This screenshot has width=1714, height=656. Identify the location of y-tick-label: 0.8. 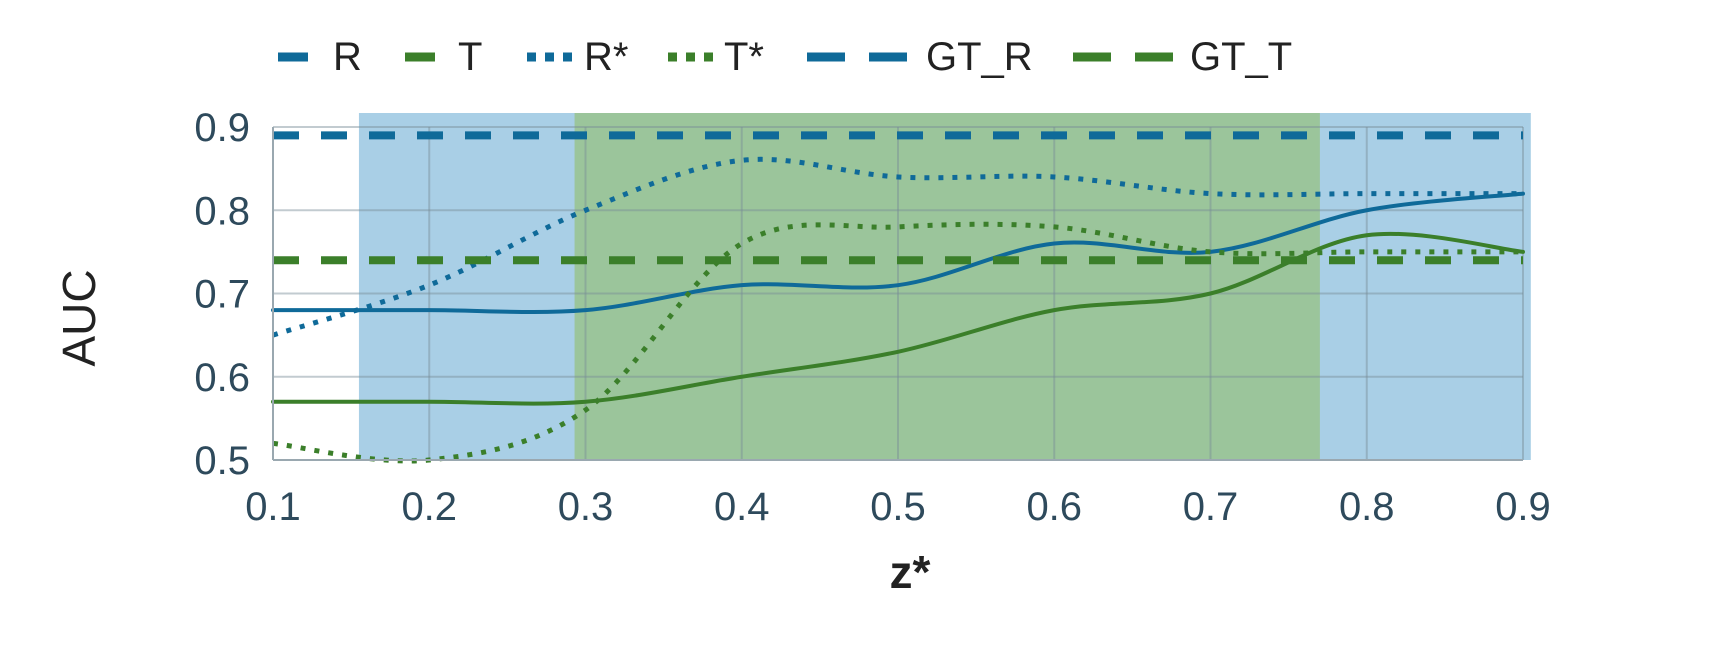
(222, 211).